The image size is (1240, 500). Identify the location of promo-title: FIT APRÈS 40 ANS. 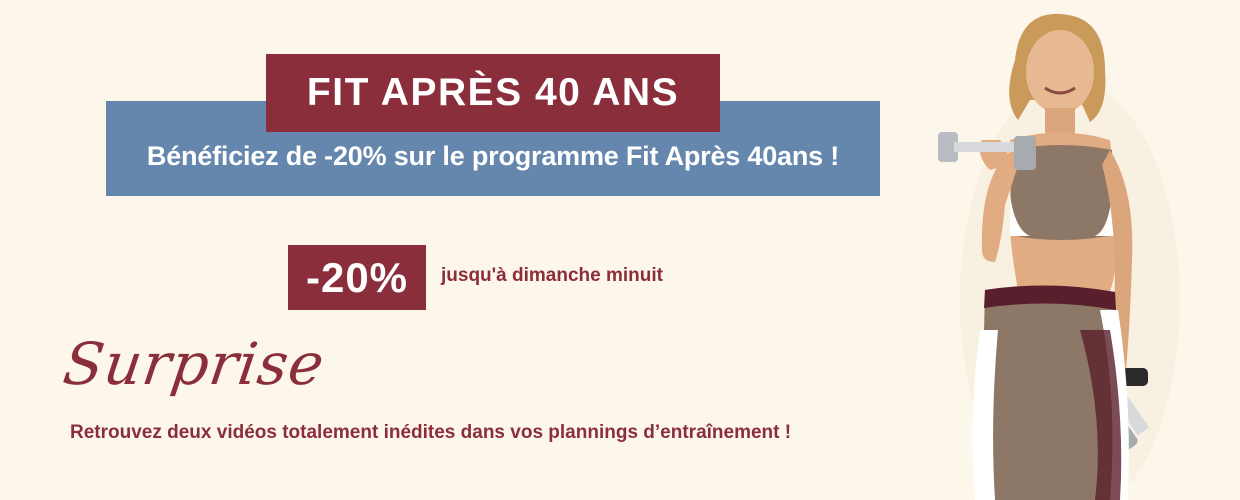
(493, 92).